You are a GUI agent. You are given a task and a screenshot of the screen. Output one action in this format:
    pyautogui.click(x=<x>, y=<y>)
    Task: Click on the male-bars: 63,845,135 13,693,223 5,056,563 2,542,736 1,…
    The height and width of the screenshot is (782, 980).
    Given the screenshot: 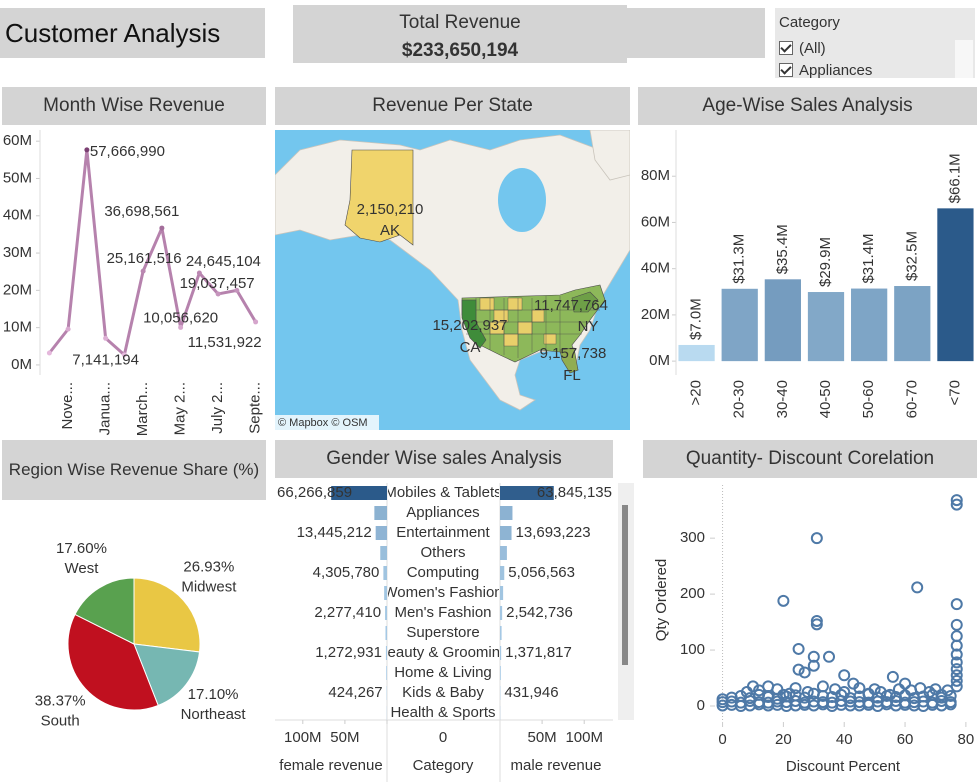 What is the action you would take?
    pyautogui.click(x=556, y=602)
    